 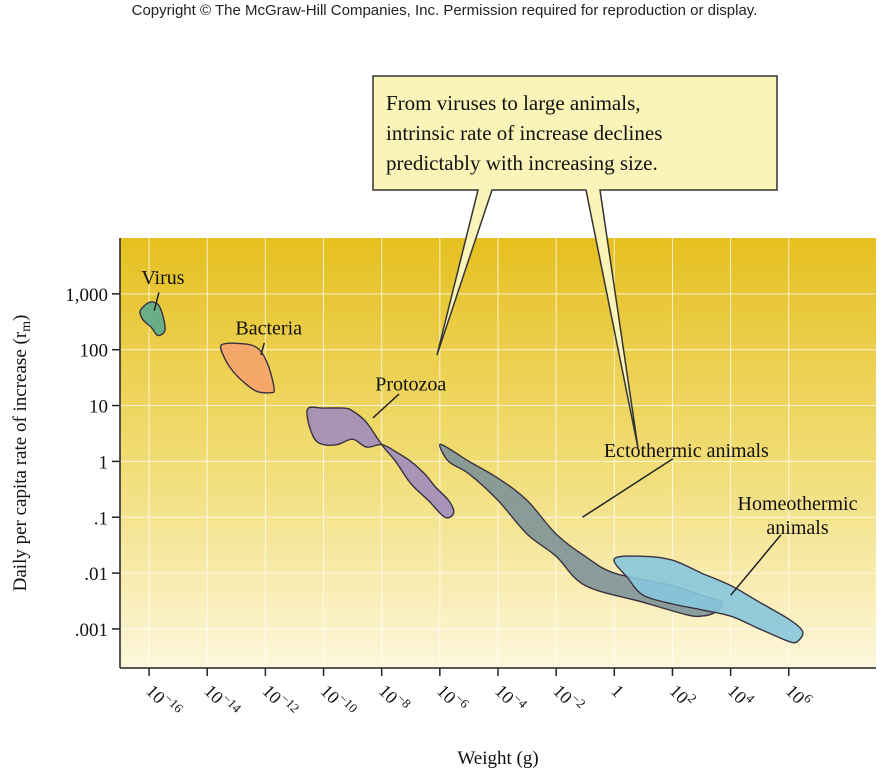 What do you see at coordinates (263, 349) in the screenshot?
I see `pointer-bacteria` at bounding box center [263, 349].